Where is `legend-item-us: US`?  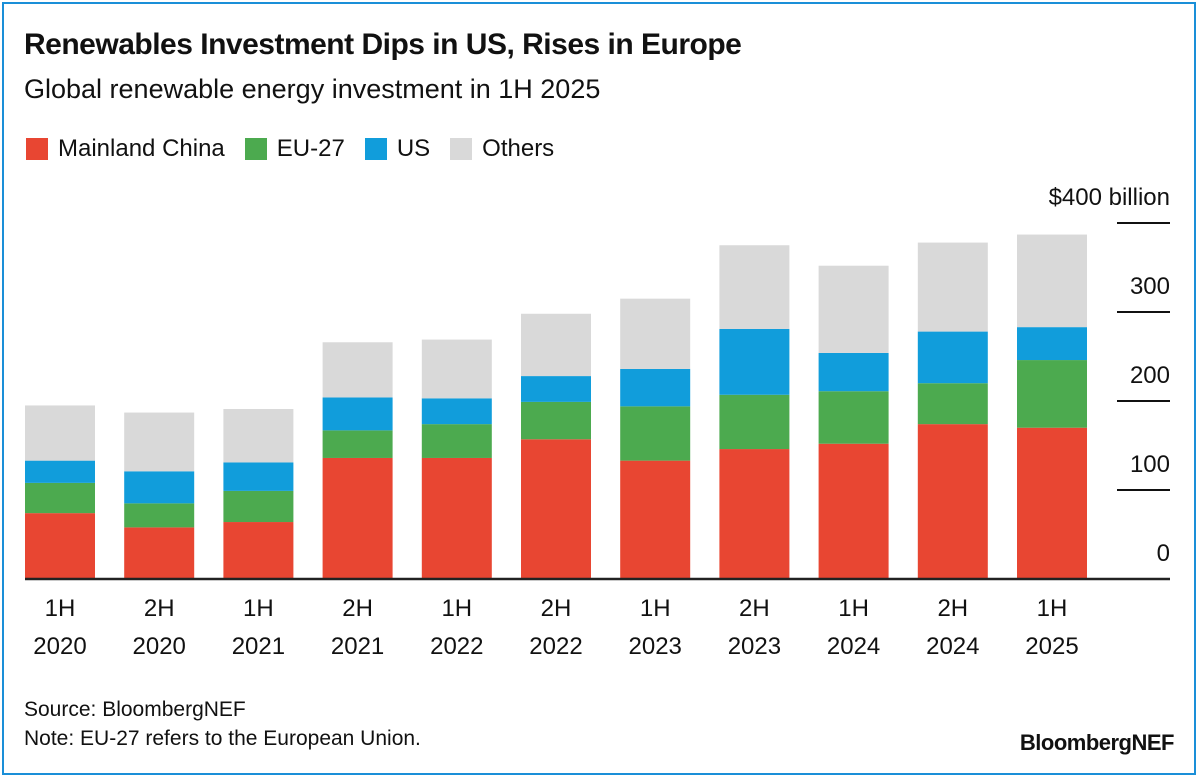 legend-item-us: US is located at coordinates (397, 149).